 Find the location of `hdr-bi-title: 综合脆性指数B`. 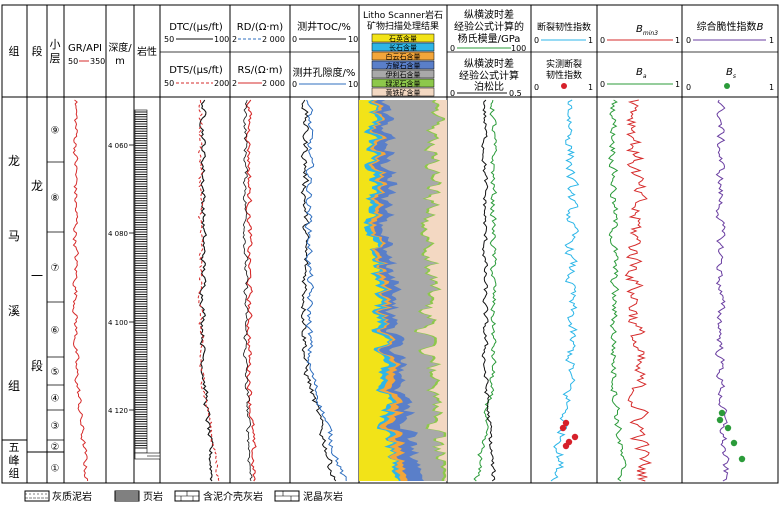

hdr-bi-title: 综合脆性指数B is located at coordinates (730, 26).